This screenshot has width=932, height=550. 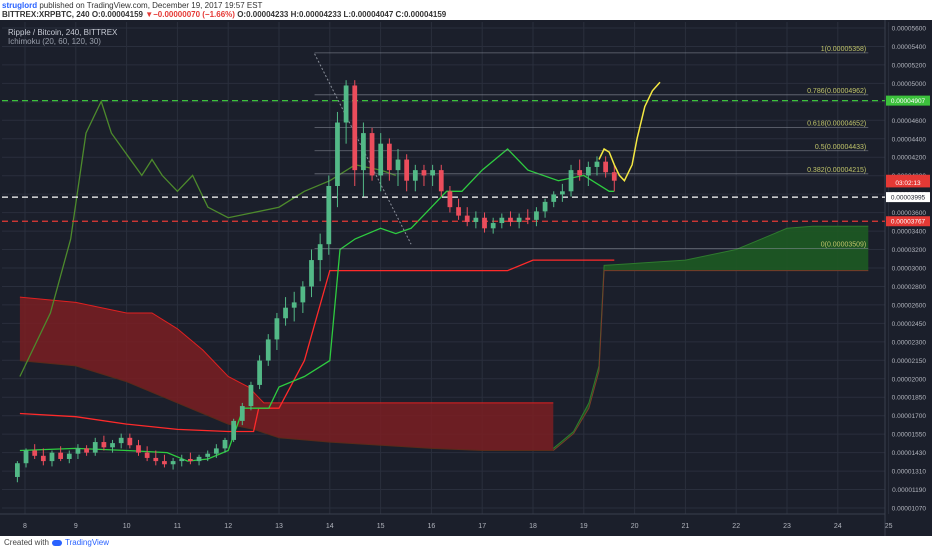 I want to click on senkou-span-b-bull, so click(x=710, y=360).